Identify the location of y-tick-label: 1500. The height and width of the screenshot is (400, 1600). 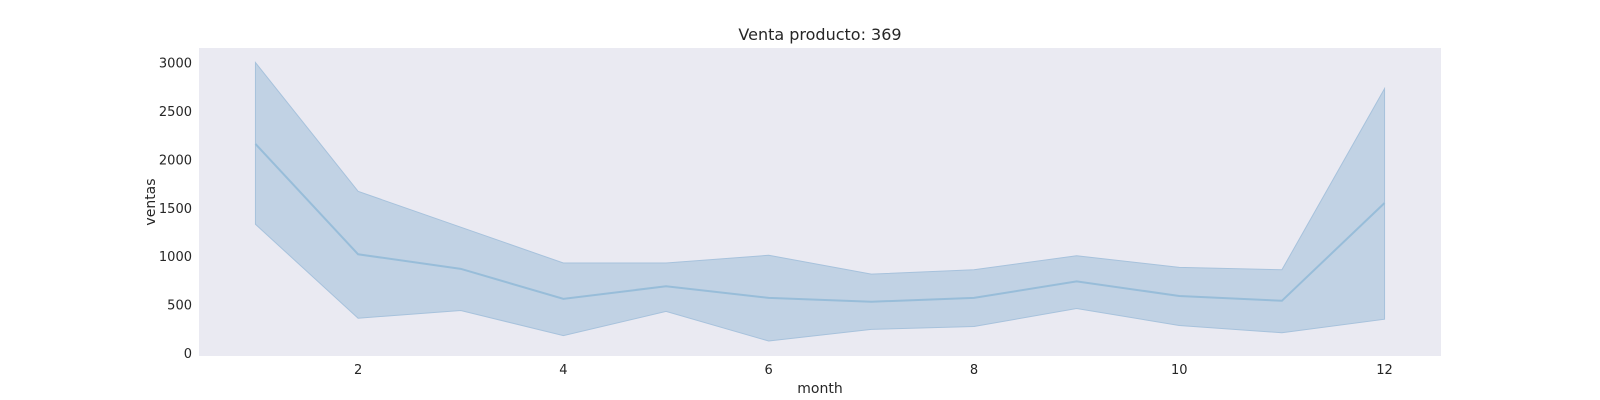
(175, 209).